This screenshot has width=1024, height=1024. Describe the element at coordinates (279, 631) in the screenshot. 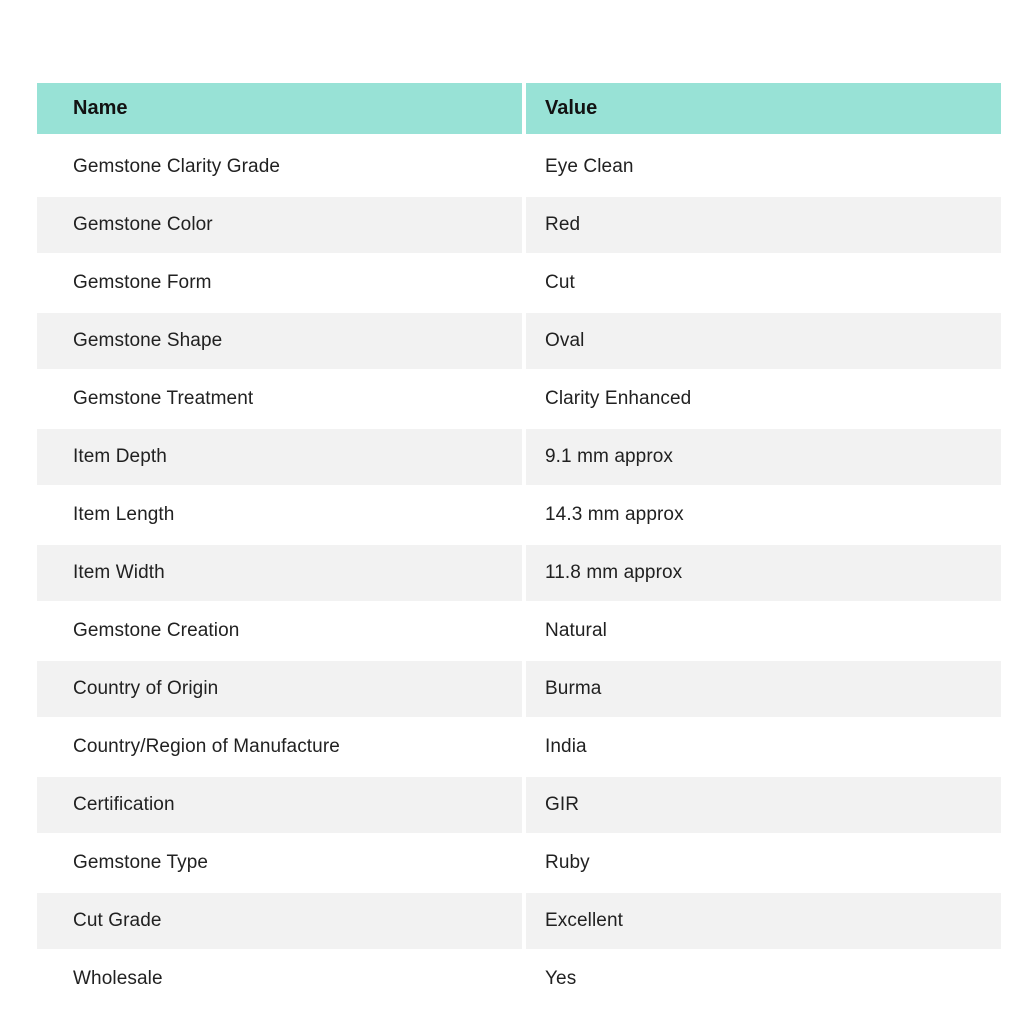

I see `row-name-cell: Gemstone Creation` at that location.